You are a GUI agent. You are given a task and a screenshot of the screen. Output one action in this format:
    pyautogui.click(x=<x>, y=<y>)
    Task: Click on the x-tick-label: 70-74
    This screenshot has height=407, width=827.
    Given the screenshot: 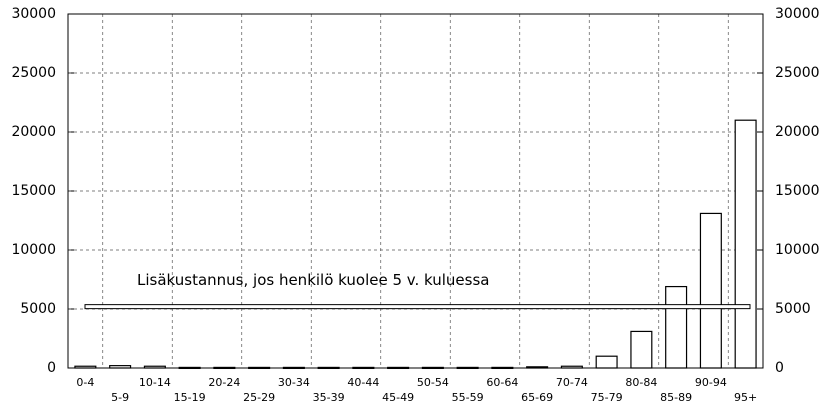 What is the action you would take?
    pyautogui.click(x=572, y=382)
    